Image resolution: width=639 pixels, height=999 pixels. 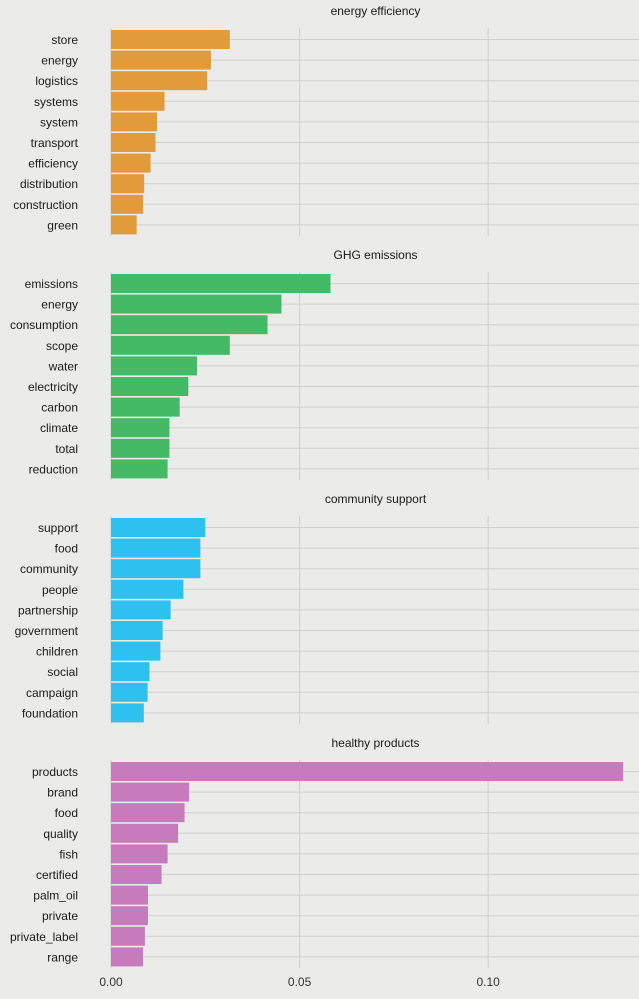 I want to click on bar-campaign, so click(x=129, y=692).